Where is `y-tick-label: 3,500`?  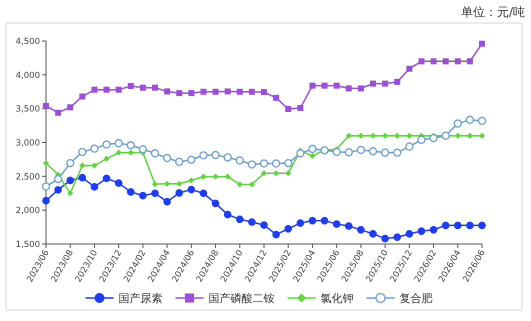
y-tick-label: 3,500 is located at coordinates (28, 109).